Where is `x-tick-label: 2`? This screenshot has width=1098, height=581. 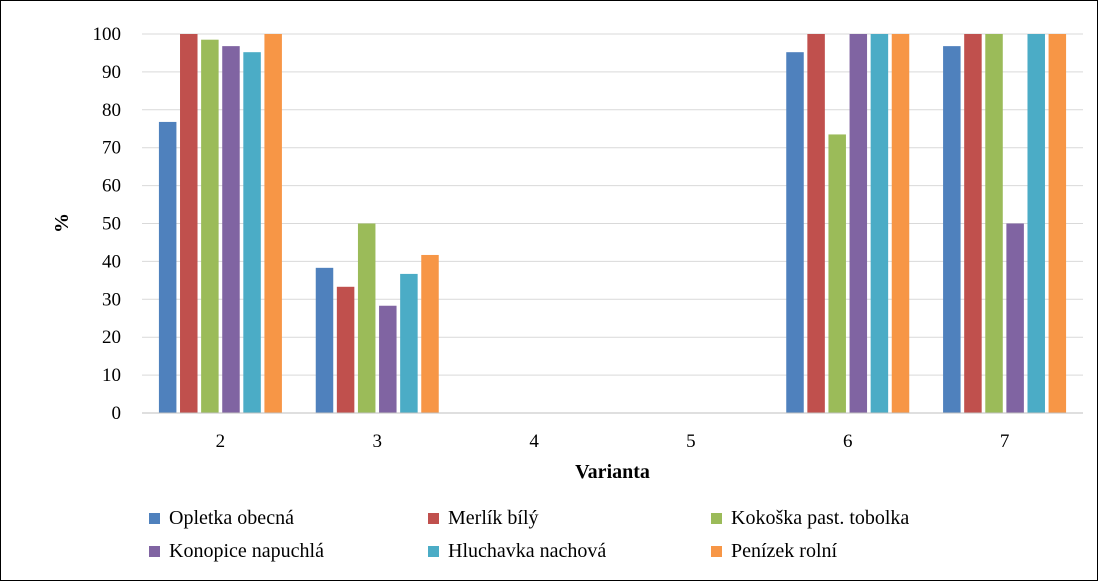
x-tick-label: 2 is located at coordinates (221, 441).